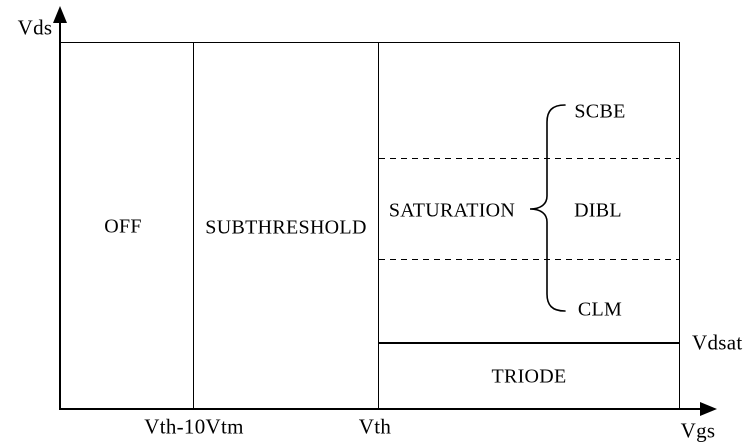 The height and width of the screenshot is (448, 756). I want to click on tick-vth: Vth, so click(375, 426).